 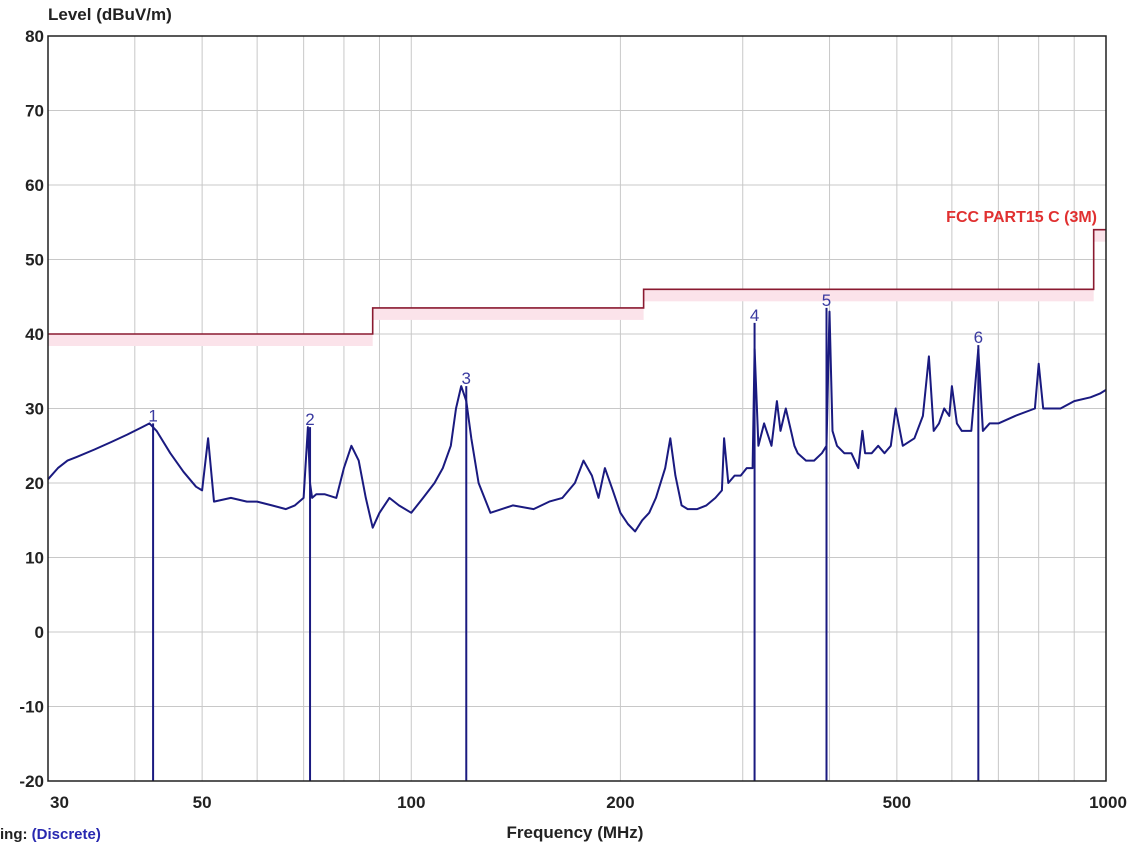 I want to click on y-axis-label: Level (dBuV/m), so click(x=110, y=14).